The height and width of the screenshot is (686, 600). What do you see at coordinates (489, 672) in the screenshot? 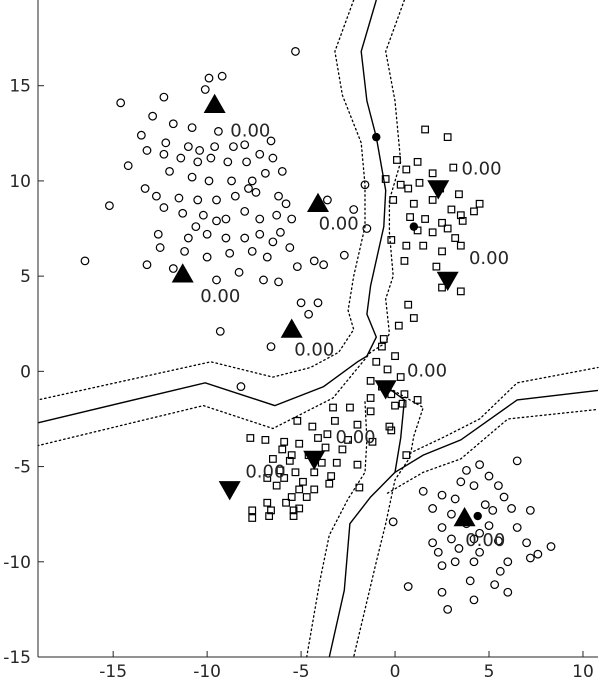
I see `x-tick-label: 5` at bounding box center [489, 672].